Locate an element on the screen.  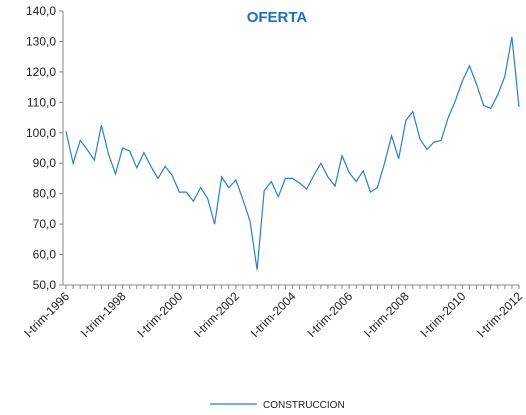
x-tick-label: I-trim-2008 is located at coordinates (386, 314).